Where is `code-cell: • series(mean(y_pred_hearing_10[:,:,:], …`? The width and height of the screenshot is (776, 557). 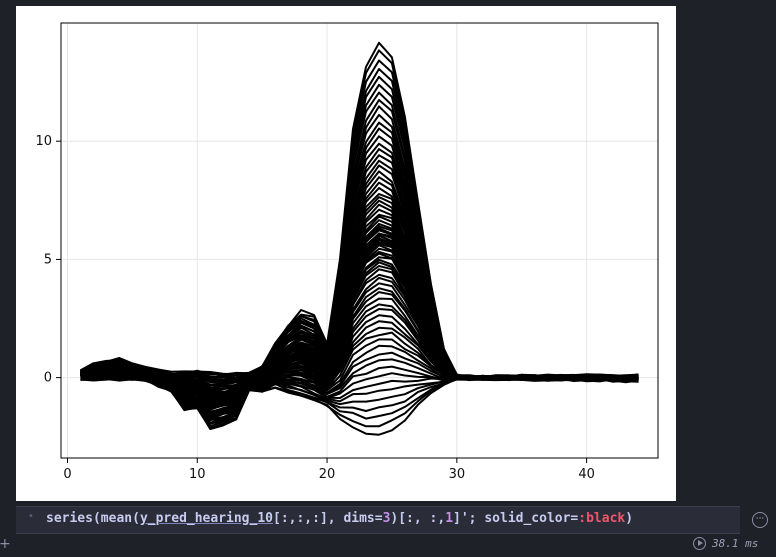
code-cell: • series(mean(y_pred_hearing_10[:,:,:], … is located at coordinates (378, 520).